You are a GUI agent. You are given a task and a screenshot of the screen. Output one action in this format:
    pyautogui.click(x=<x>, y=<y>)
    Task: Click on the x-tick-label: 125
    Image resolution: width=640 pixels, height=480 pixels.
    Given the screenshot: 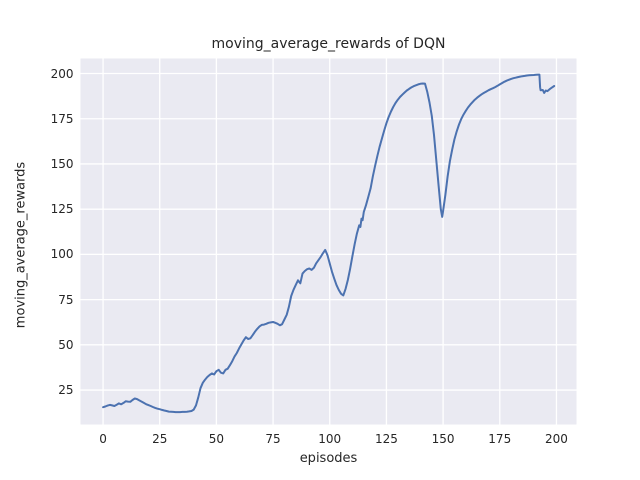 What is the action you would take?
    pyautogui.click(x=386, y=439)
    